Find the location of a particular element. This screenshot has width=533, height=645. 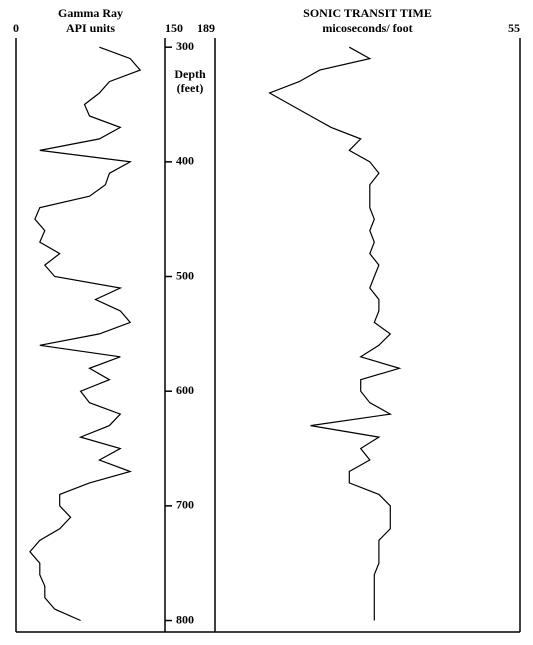

y-tick-label: 600 is located at coordinates (185, 390).